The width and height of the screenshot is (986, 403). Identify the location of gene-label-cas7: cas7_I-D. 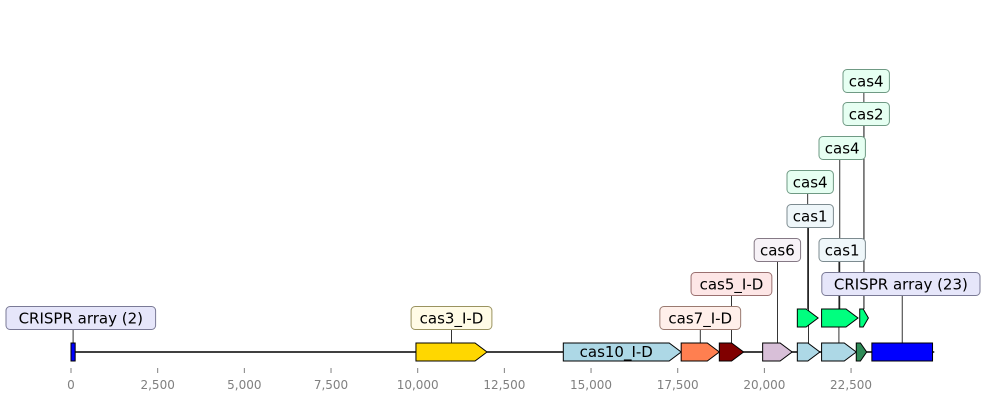
(700, 319).